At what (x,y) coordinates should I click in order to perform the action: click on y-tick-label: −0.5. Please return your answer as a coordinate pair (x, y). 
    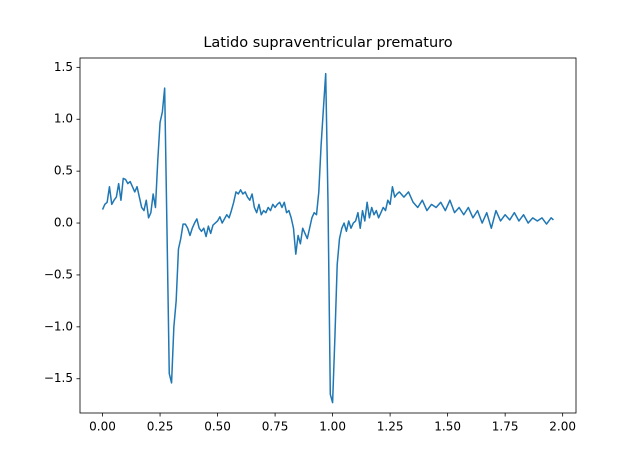
    Looking at the image, I should click on (58, 274).